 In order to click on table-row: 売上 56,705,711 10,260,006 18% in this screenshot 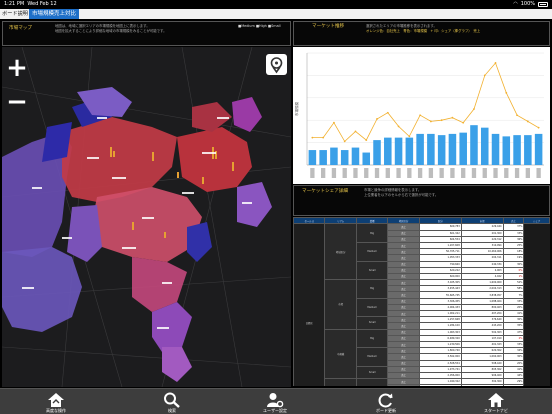, I will do `click(422, 252)`.